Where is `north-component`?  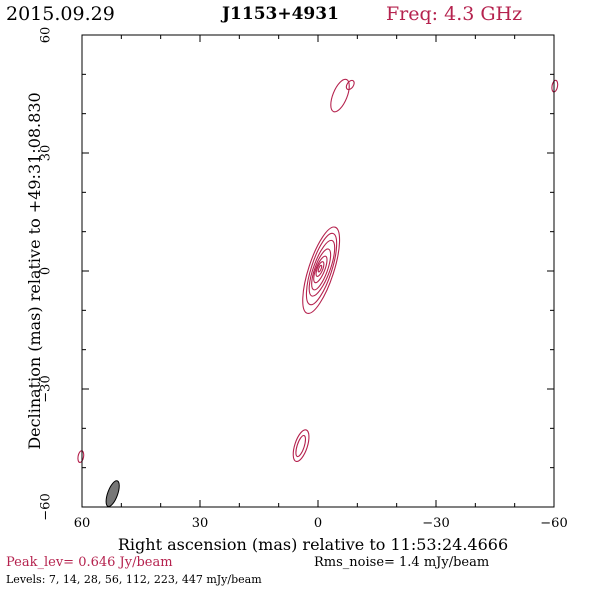
north-component is located at coordinates (342, 95).